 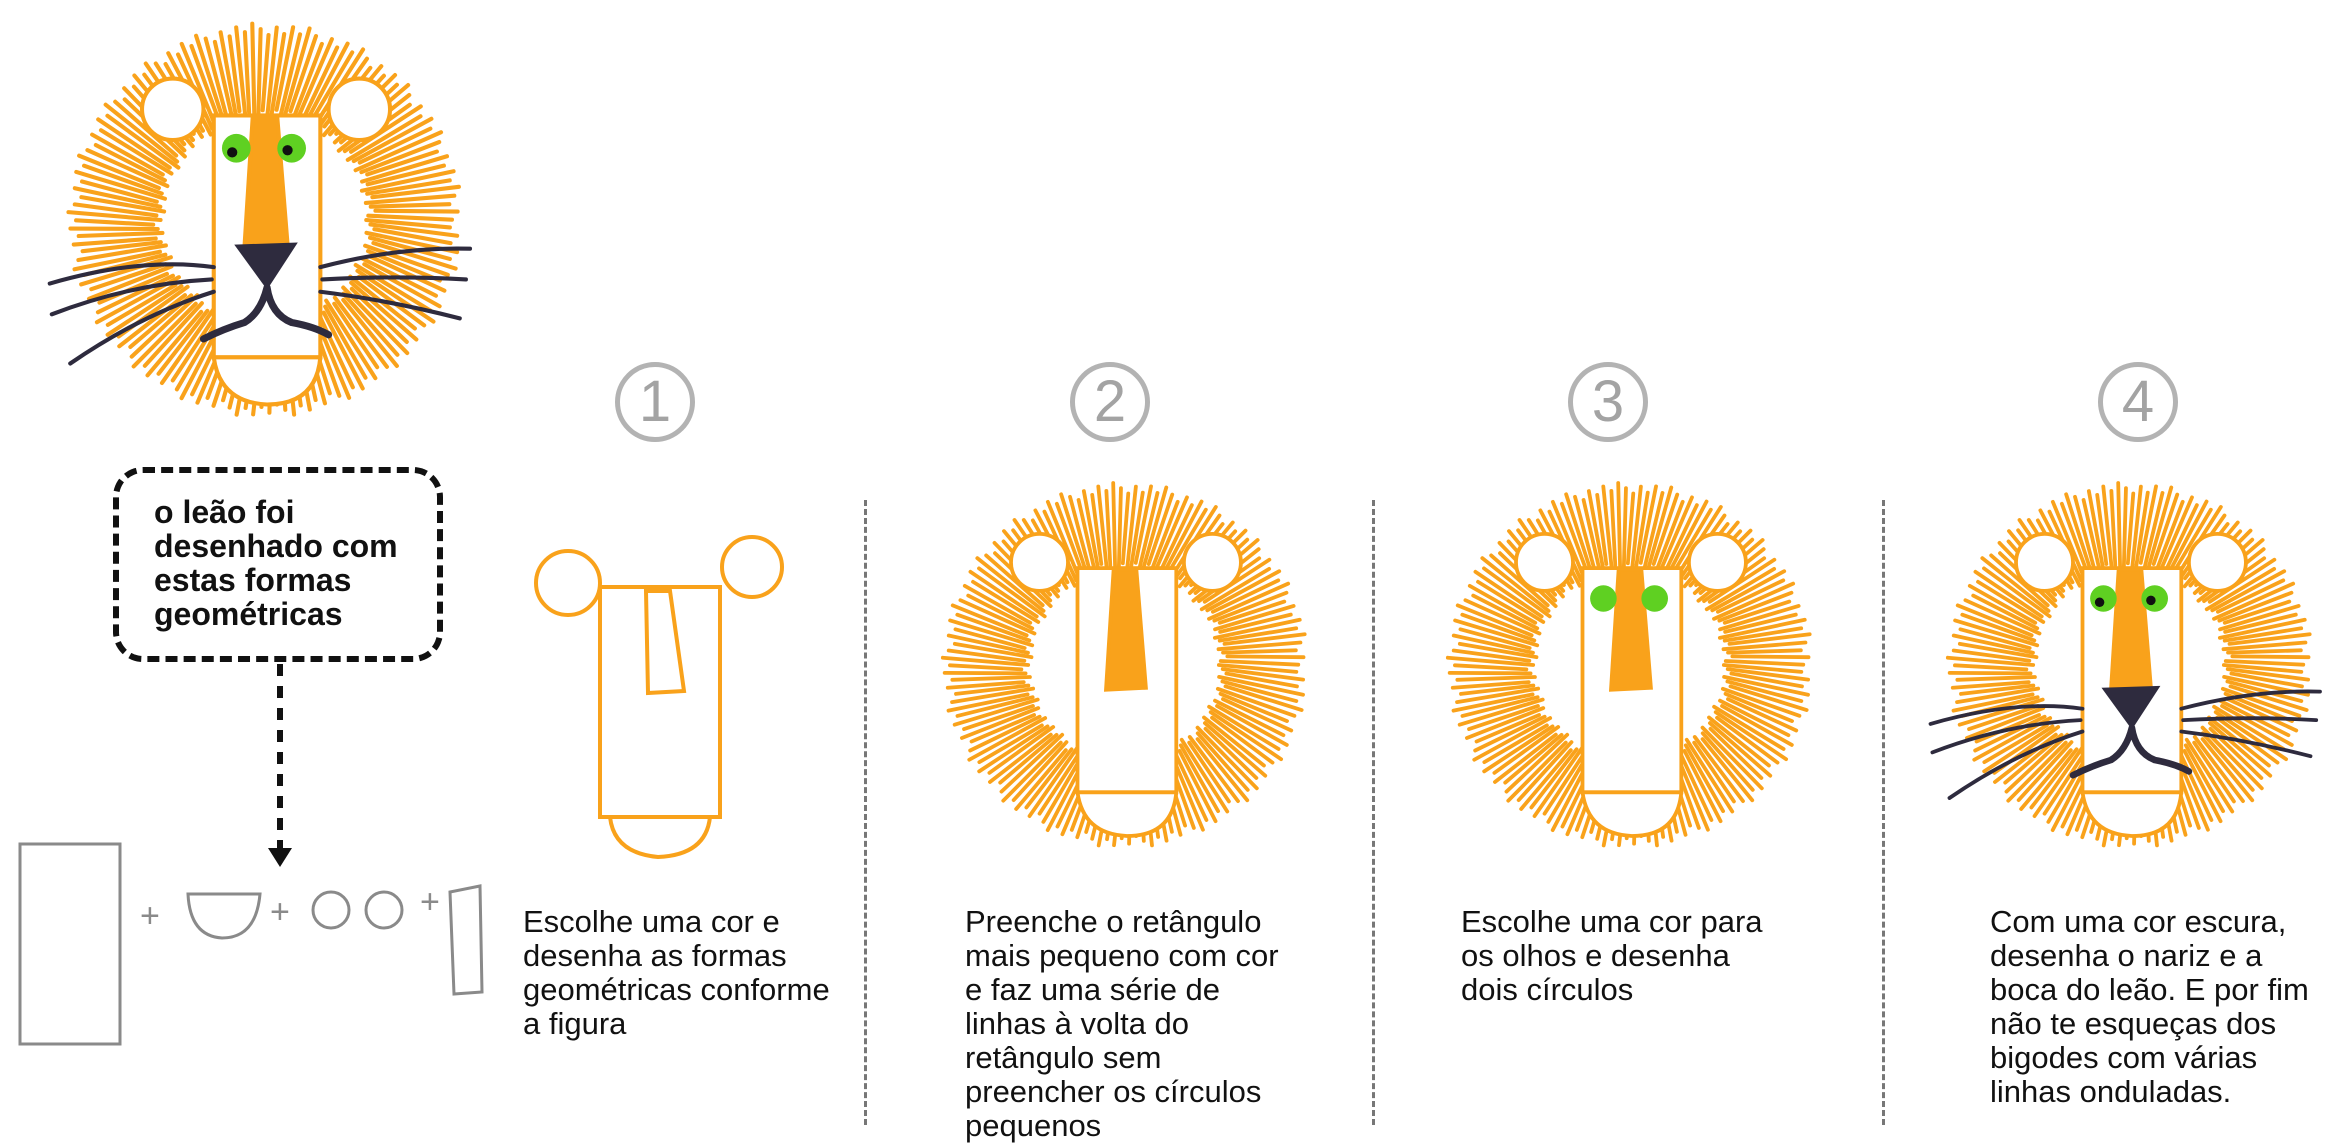 What do you see at coordinates (1608, 402) in the screenshot?
I see `step-3-number: 3` at bounding box center [1608, 402].